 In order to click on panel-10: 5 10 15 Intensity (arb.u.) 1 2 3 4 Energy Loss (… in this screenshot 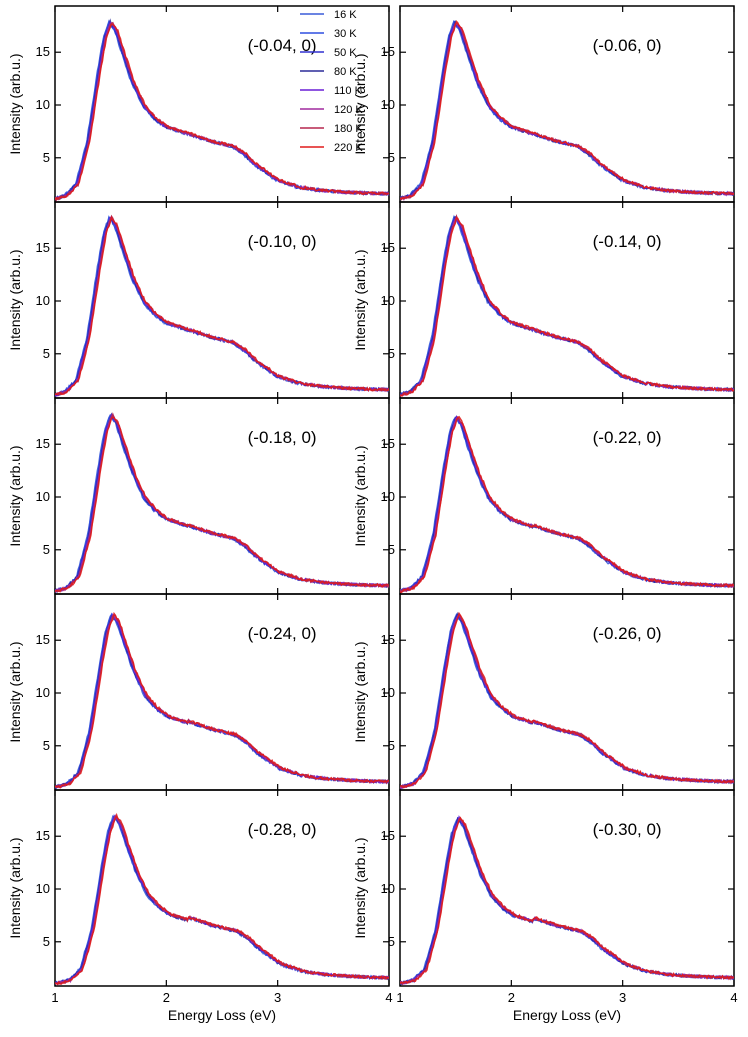, I will do `click(545, 906)`.